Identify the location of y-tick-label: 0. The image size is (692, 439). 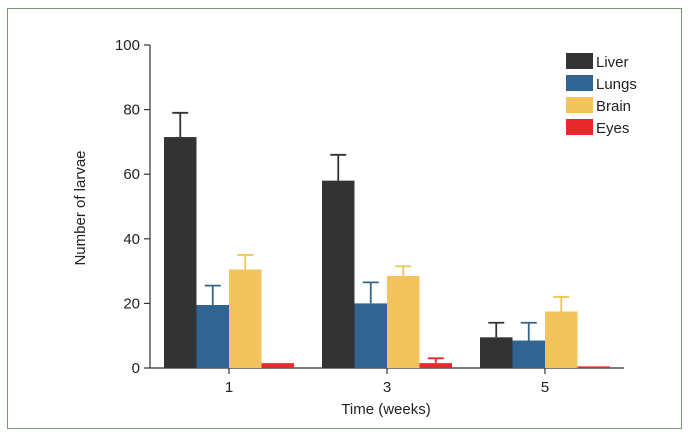
(136, 368).